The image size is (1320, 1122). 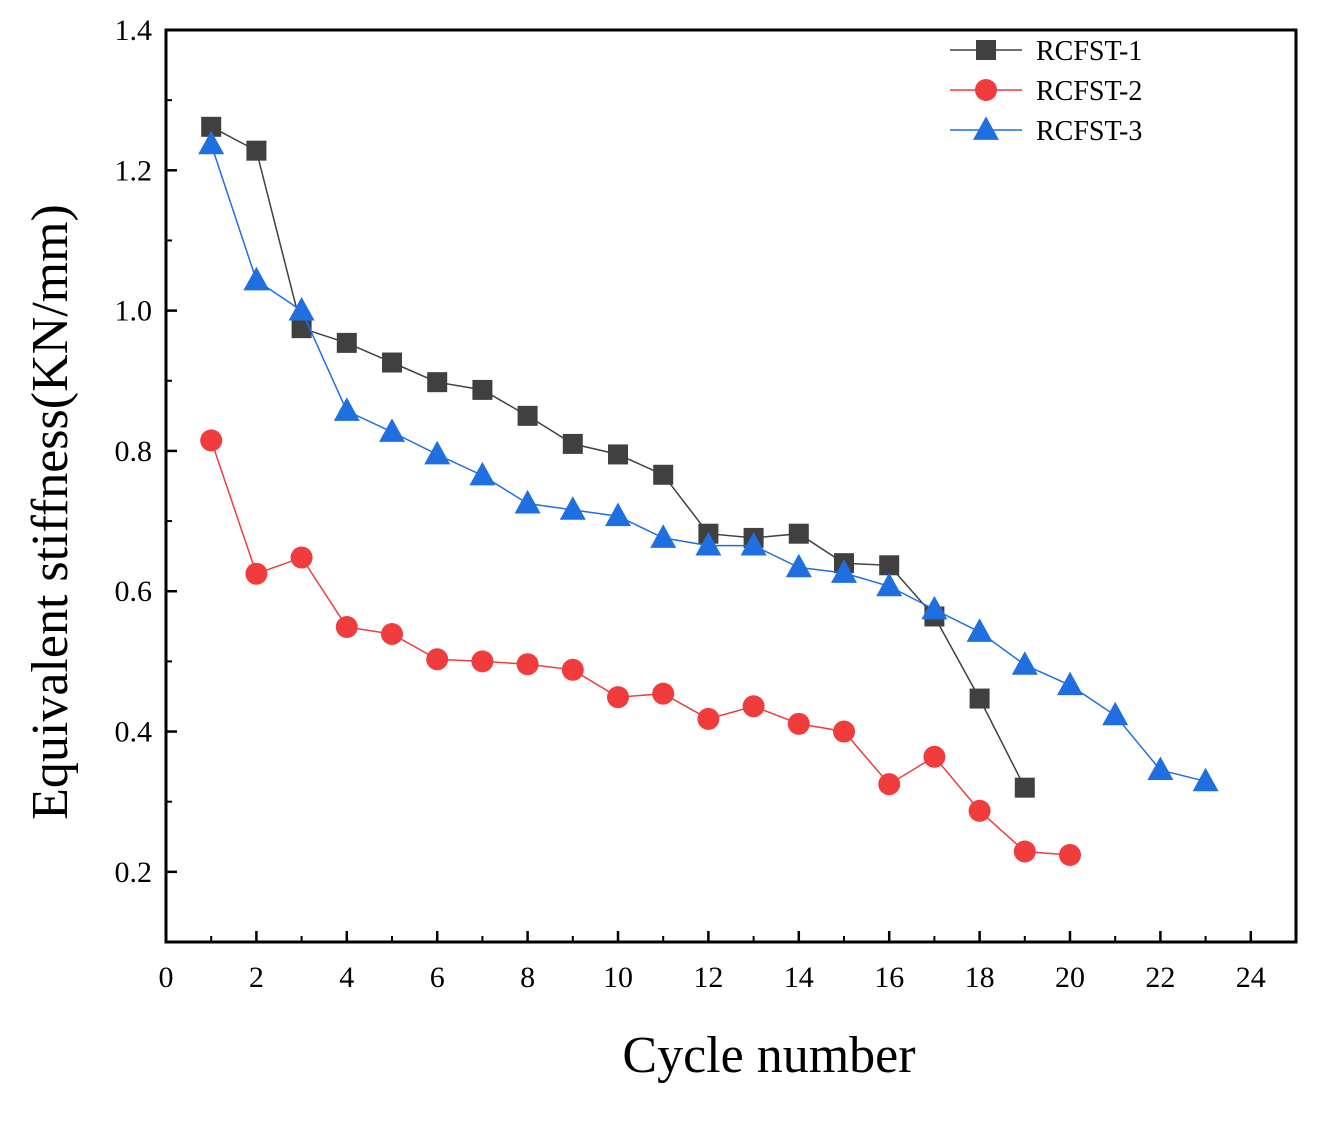 I want to click on x-tick-label: 20, so click(x=1070, y=977).